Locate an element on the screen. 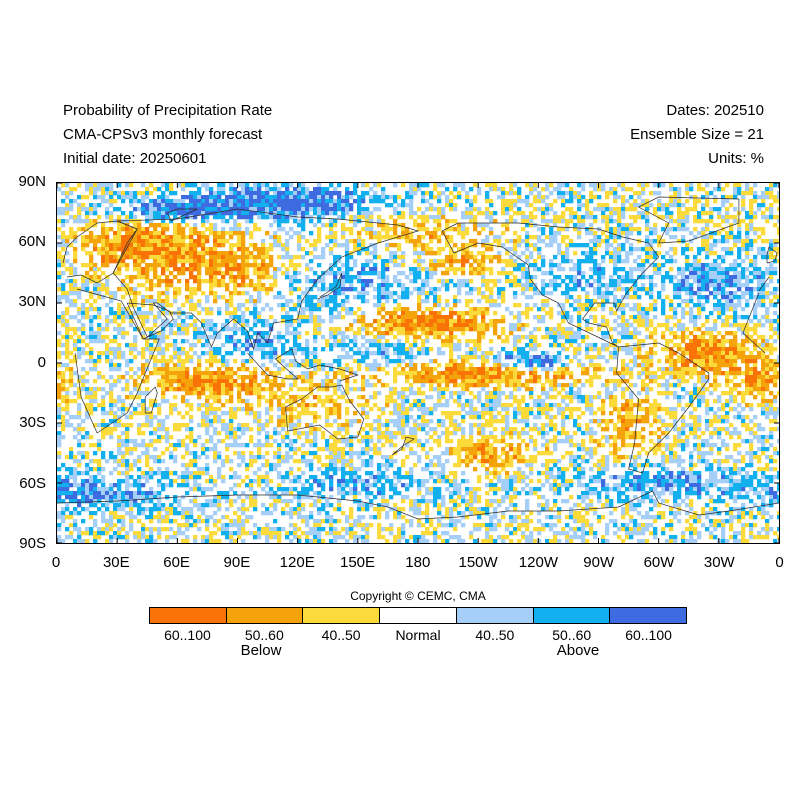  map-title: Probability of Precipitation Rate is located at coordinates (168, 110).